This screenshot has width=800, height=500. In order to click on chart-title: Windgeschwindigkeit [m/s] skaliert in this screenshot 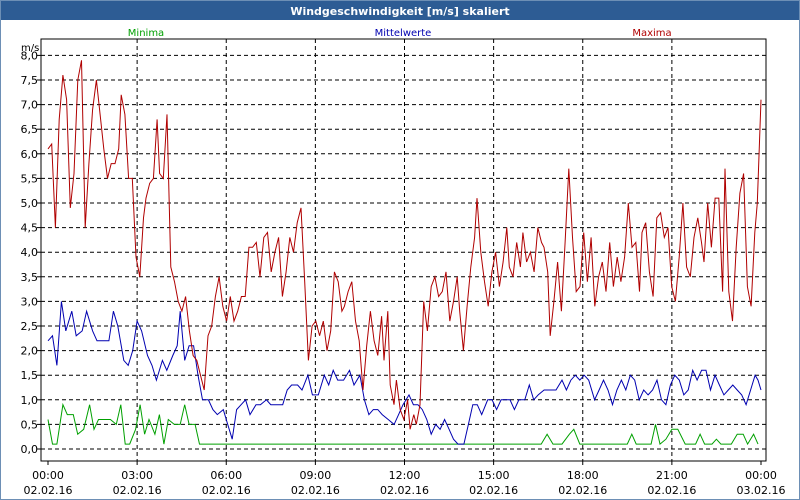, I will do `click(399, 11)`.